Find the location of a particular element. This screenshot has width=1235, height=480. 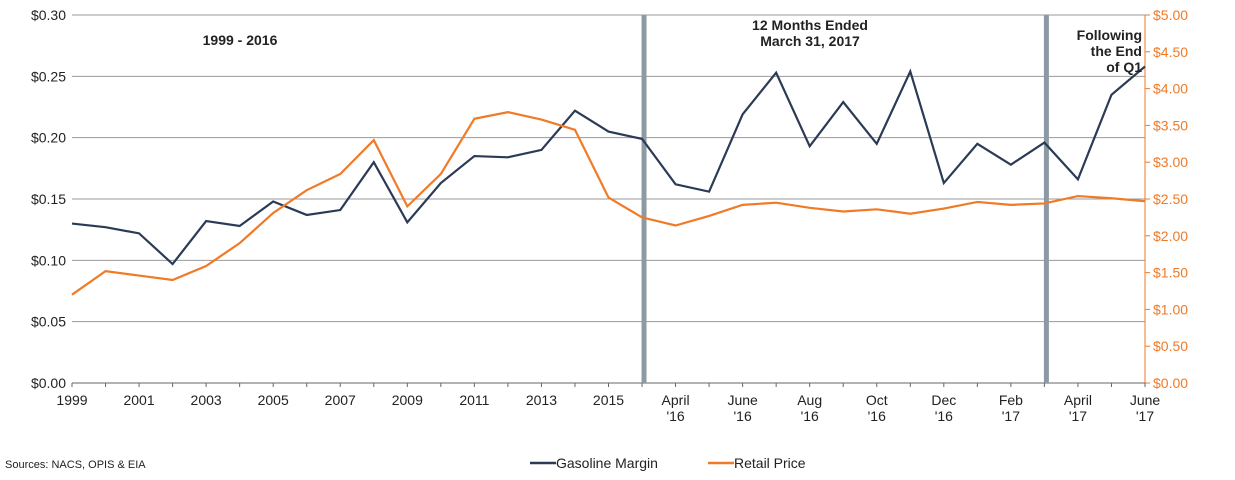

x-tick-label: April '16 is located at coordinates (676, 408).